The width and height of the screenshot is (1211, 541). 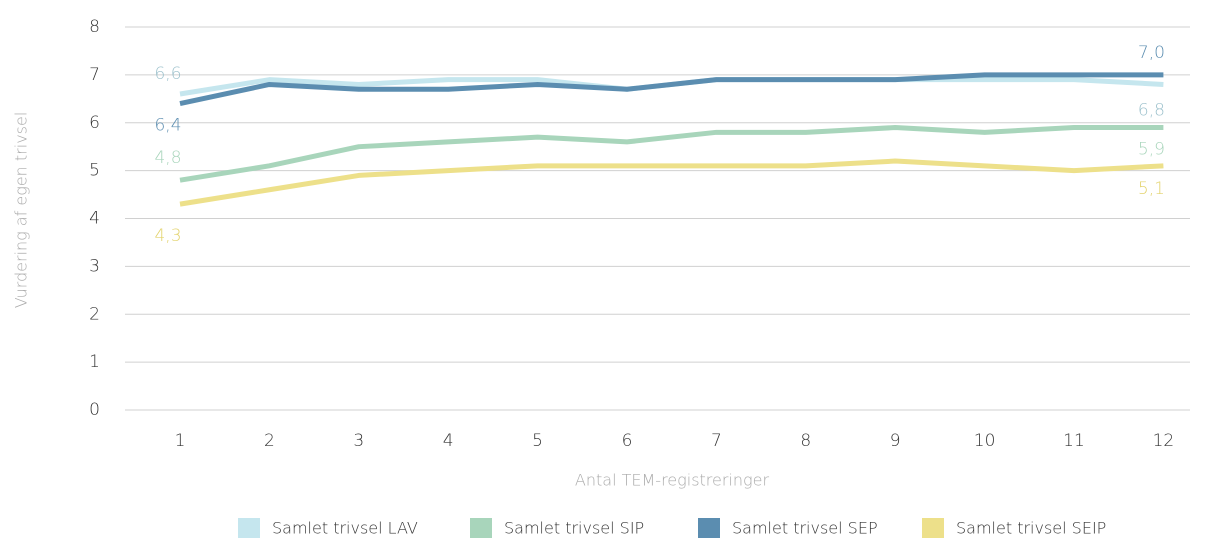 I want to click on x-tick-label: 4, so click(x=448, y=441).